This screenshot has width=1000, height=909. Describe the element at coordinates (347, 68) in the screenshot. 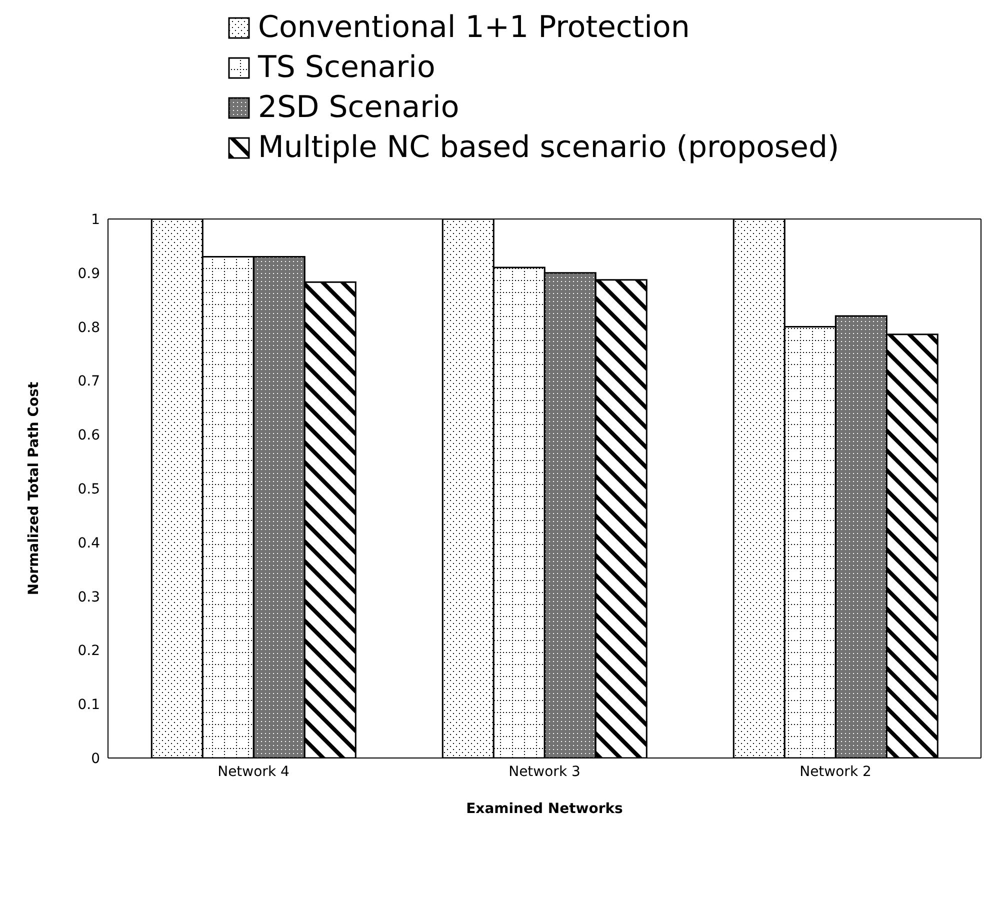

I see `legend-label: TS Scenario` at that location.